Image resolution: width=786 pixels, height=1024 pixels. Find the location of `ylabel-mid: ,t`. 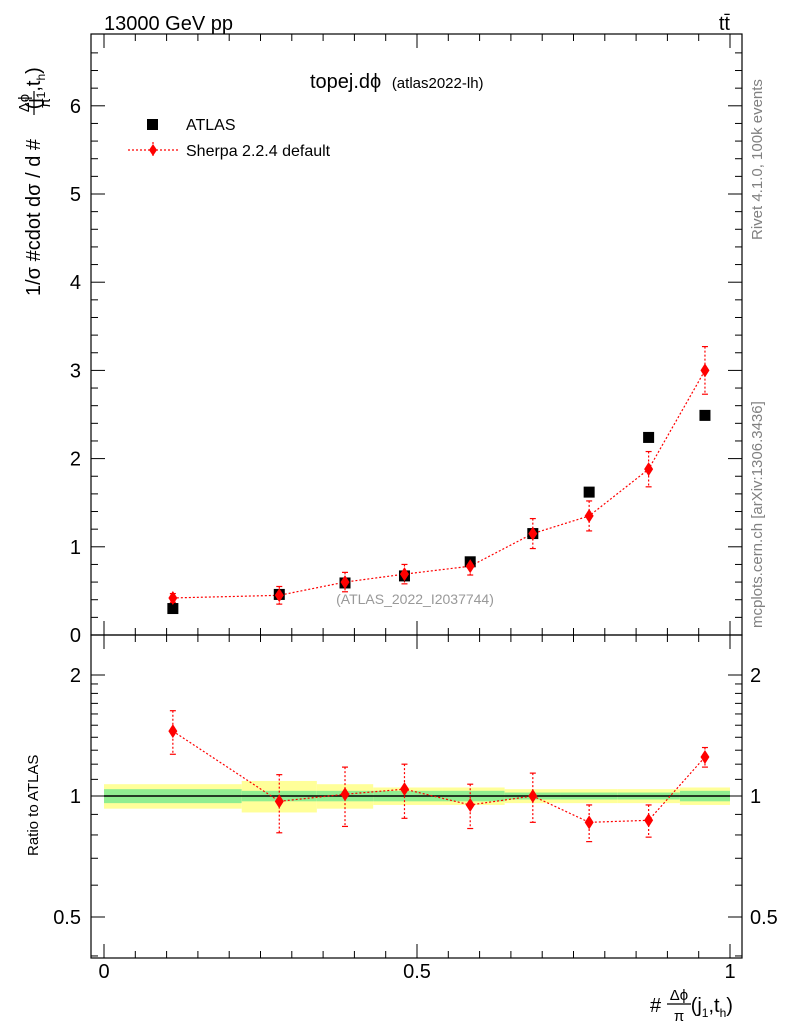

ylabel-mid: ,t is located at coordinates (34, 86).